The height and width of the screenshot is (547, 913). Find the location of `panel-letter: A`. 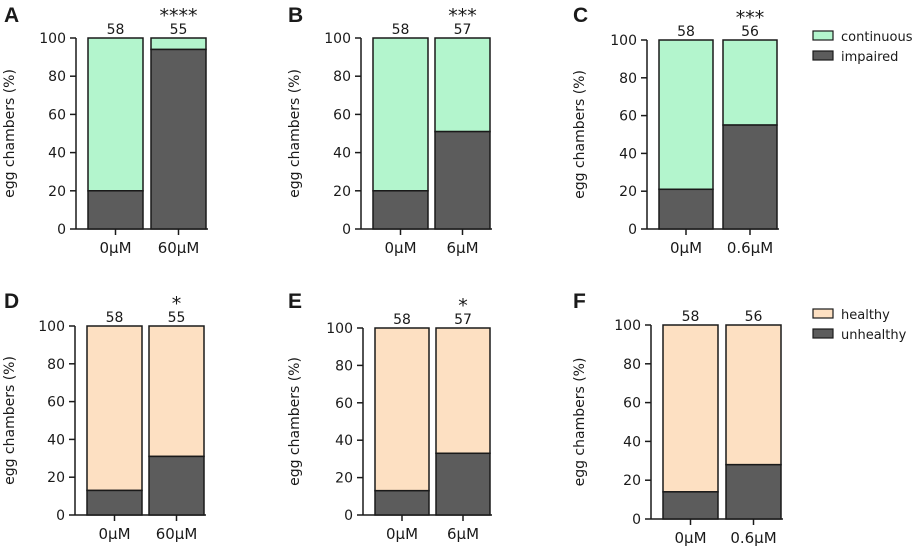

panel-letter: A is located at coordinates (11, 15).